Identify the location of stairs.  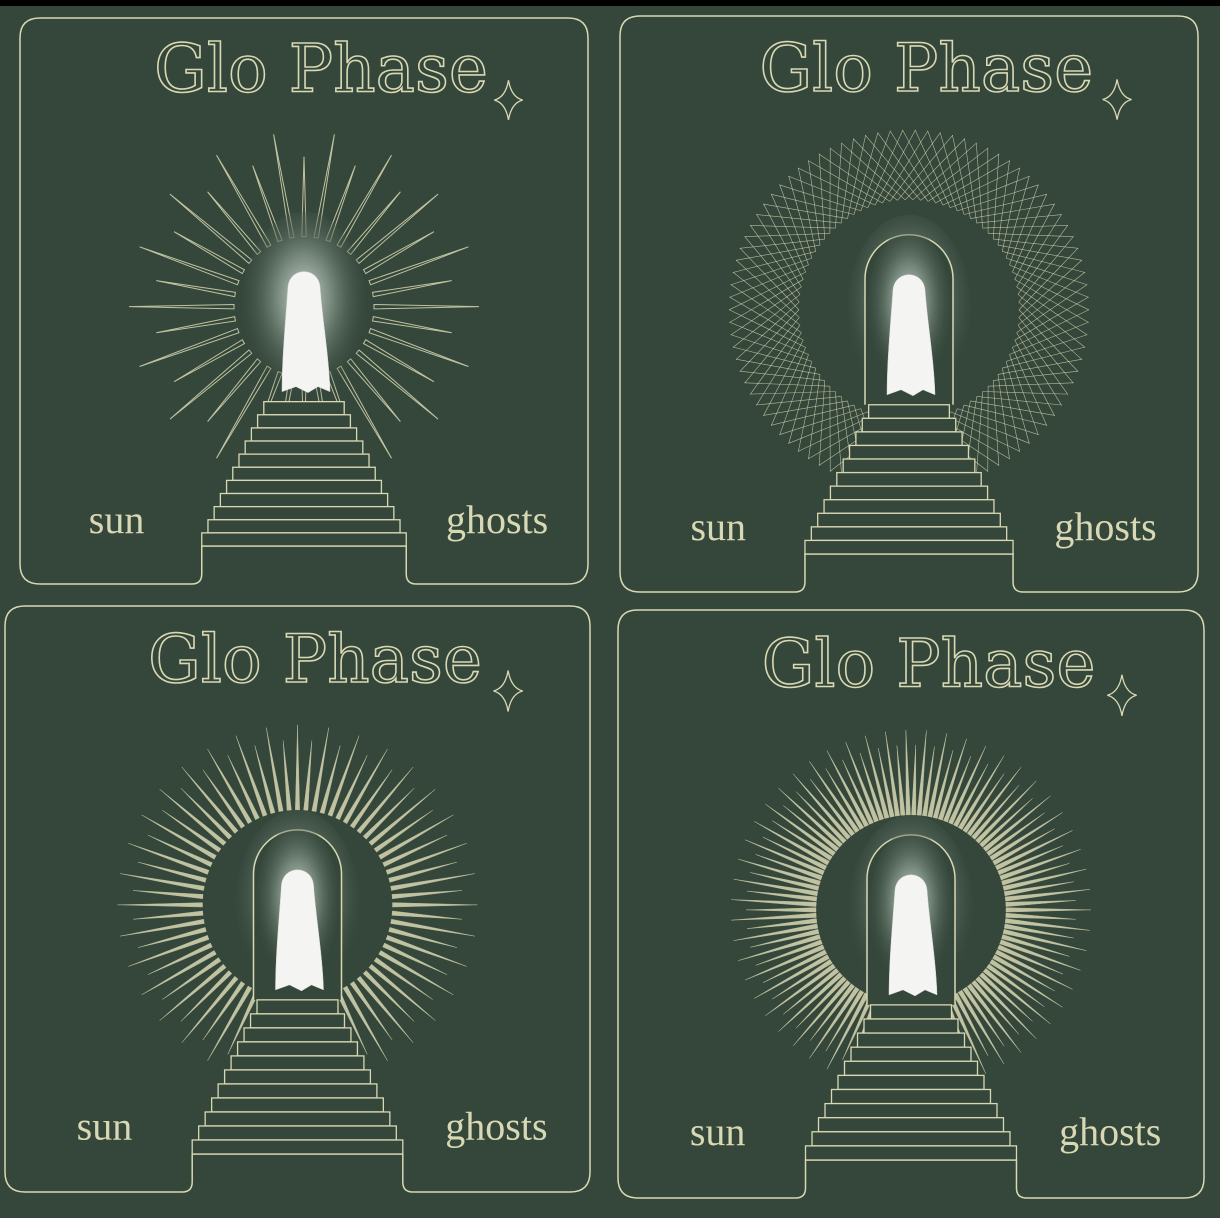
(297, 1077).